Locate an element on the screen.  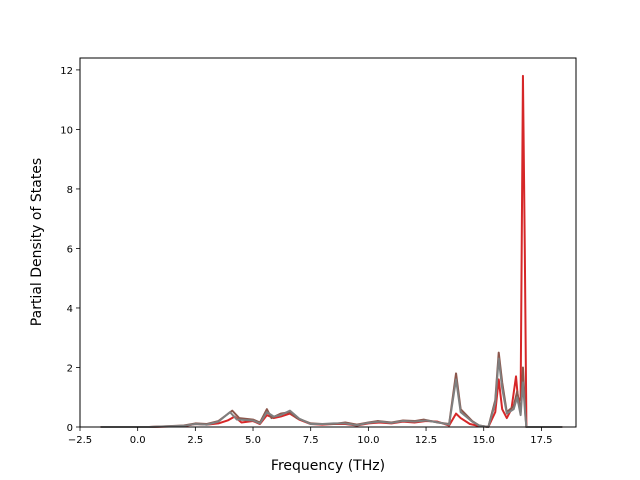
x-tick-label: 5.0 is located at coordinates (253, 440).